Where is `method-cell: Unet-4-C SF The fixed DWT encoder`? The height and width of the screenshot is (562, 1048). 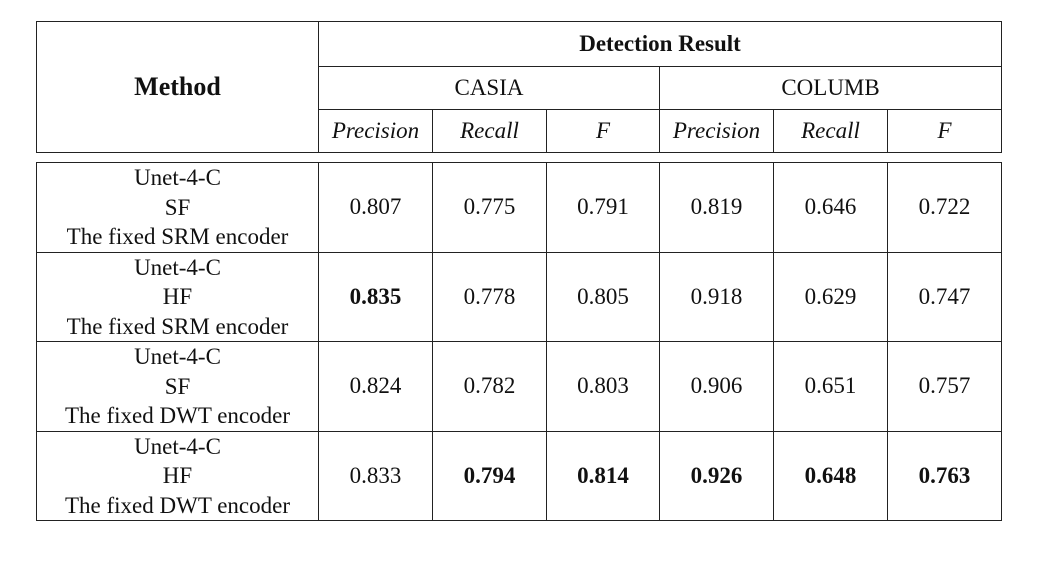
method-cell: Unet-4-C SF The fixed DWT encoder is located at coordinates (177, 386).